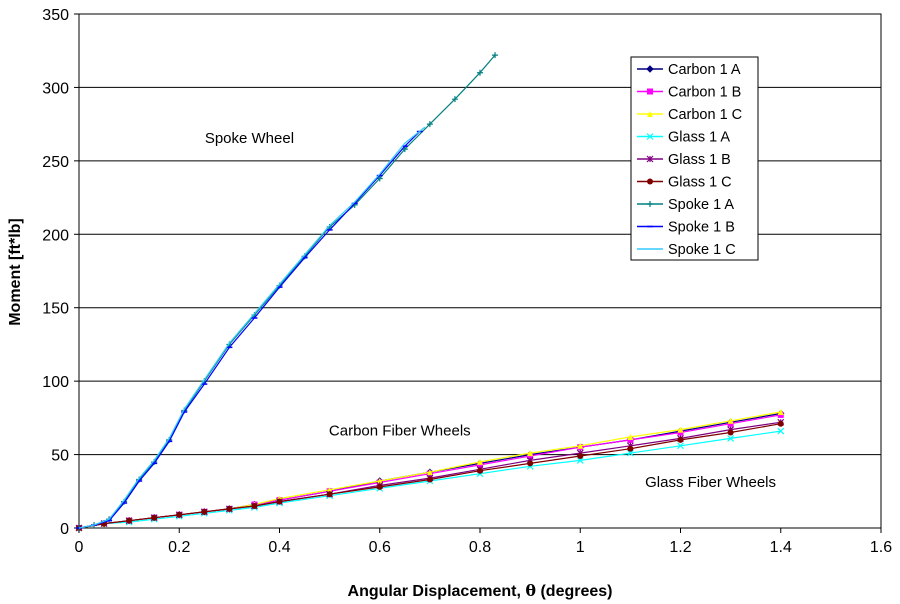 The width and height of the screenshot is (900, 604). Describe the element at coordinates (79, 547) in the screenshot. I see `x-tick-label: 0` at that location.